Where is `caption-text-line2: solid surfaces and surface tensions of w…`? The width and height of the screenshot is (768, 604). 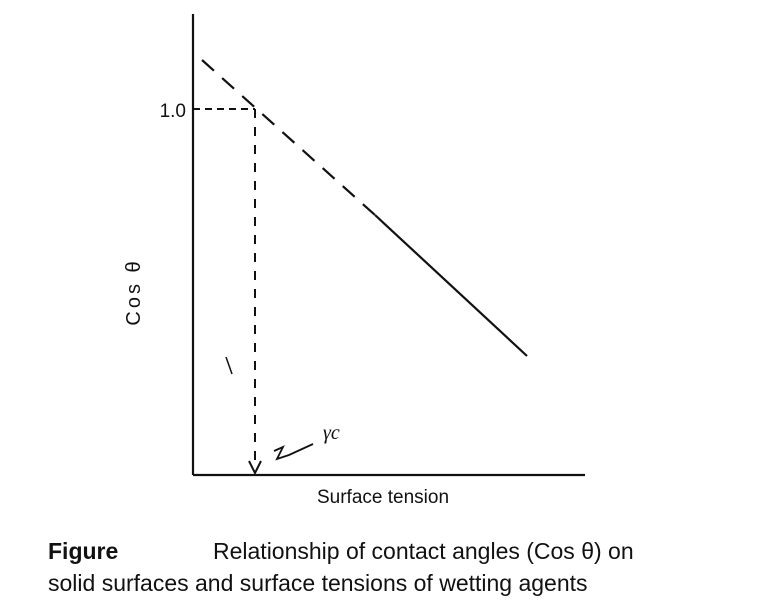
caption-text-line2: solid surfaces and surface tensions of w… is located at coordinates (318, 583).